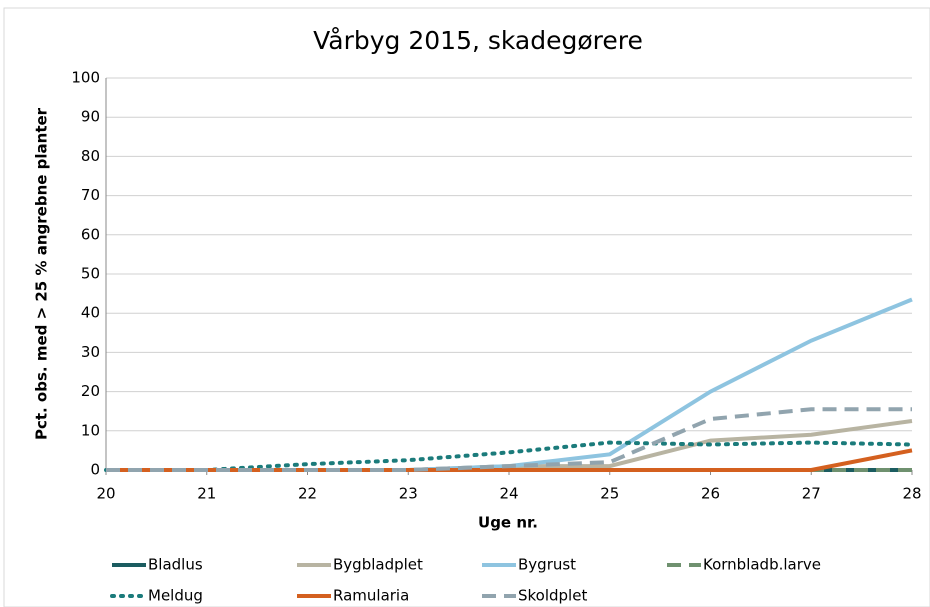 This screenshot has width=930, height=607. What do you see at coordinates (42, 273) in the screenshot?
I see `y-axis-label: Pct. obs. med > 25 % angrebne planter` at bounding box center [42, 273].